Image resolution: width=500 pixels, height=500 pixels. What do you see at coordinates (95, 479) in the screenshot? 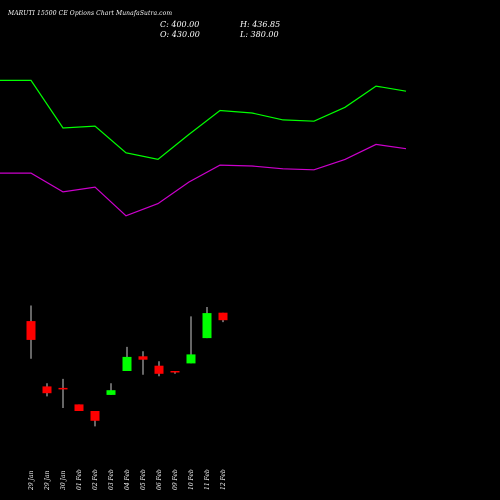
I see `x-tick-label: 02 Feb` at bounding box center [95, 479].